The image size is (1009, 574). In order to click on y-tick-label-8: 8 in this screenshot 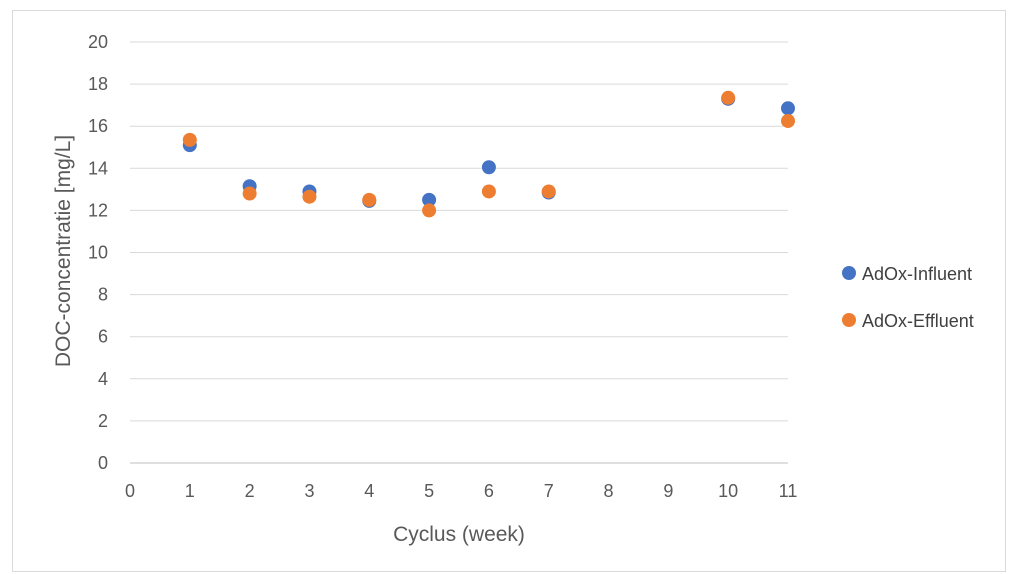, I will do `click(103, 295)`.